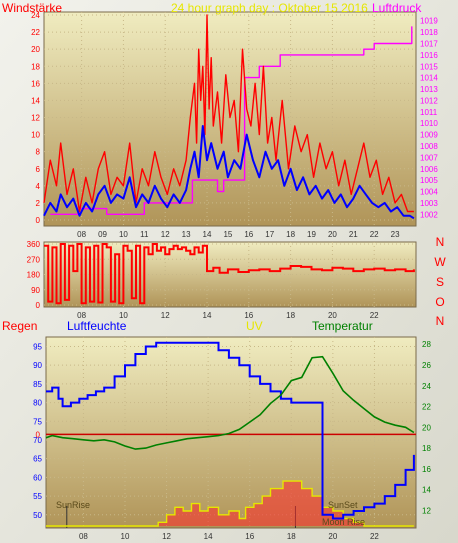  What do you see at coordinates (269, 234) in the screenshot?
I see `x-tick-label: 17` at bounding box center [269, 234].